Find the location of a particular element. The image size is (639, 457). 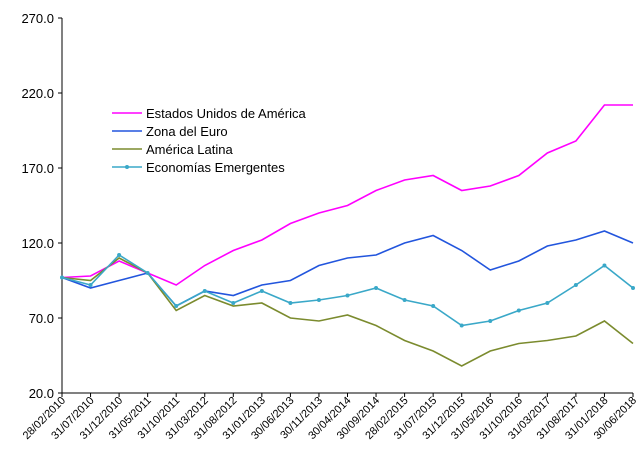

y-tick-label: 270.0 is located at coordinates (37, 18).